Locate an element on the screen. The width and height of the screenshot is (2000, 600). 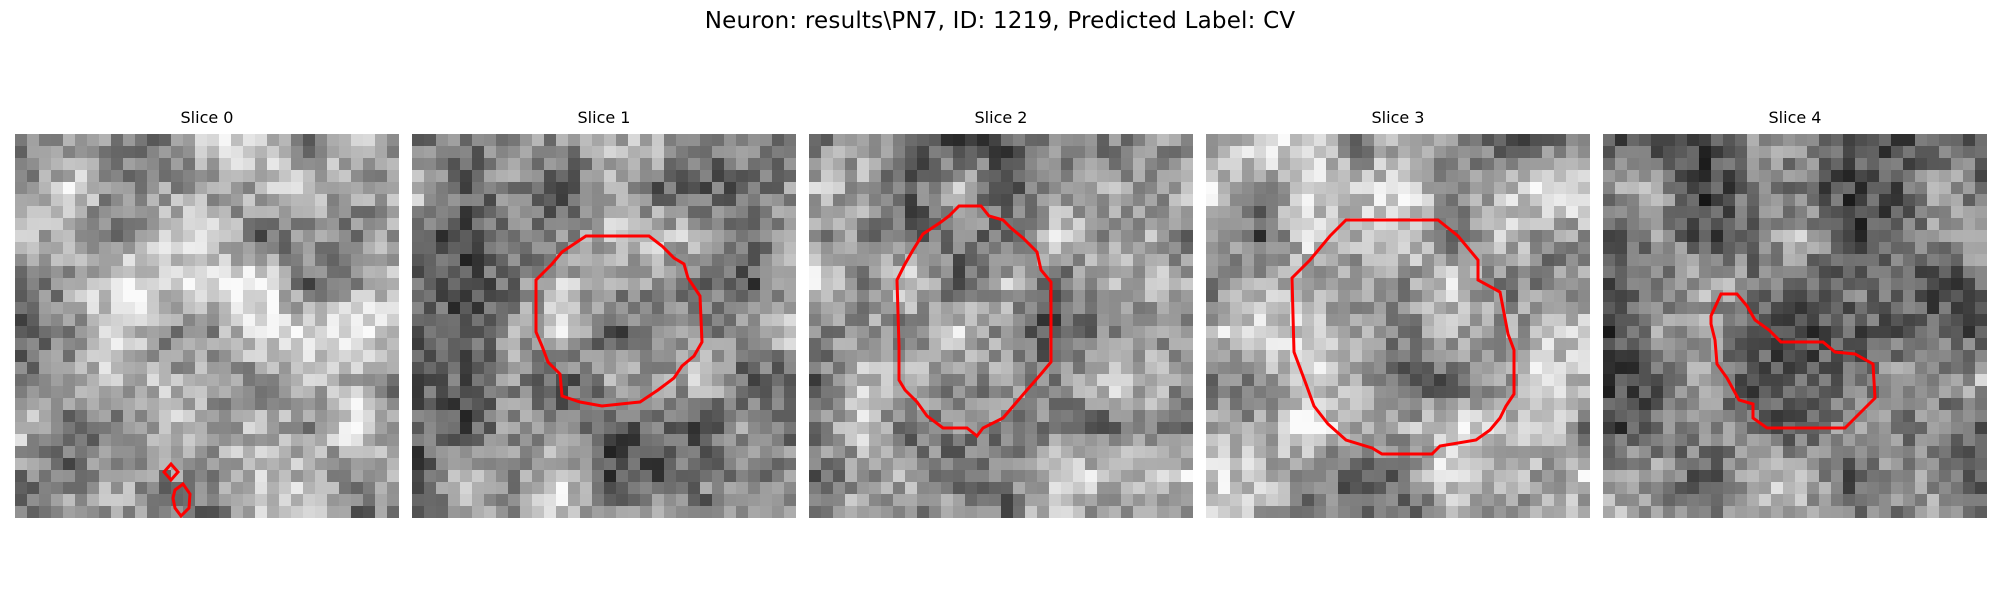
slice-panel-3: Slice 3 is located at coordinates (1398, 314).